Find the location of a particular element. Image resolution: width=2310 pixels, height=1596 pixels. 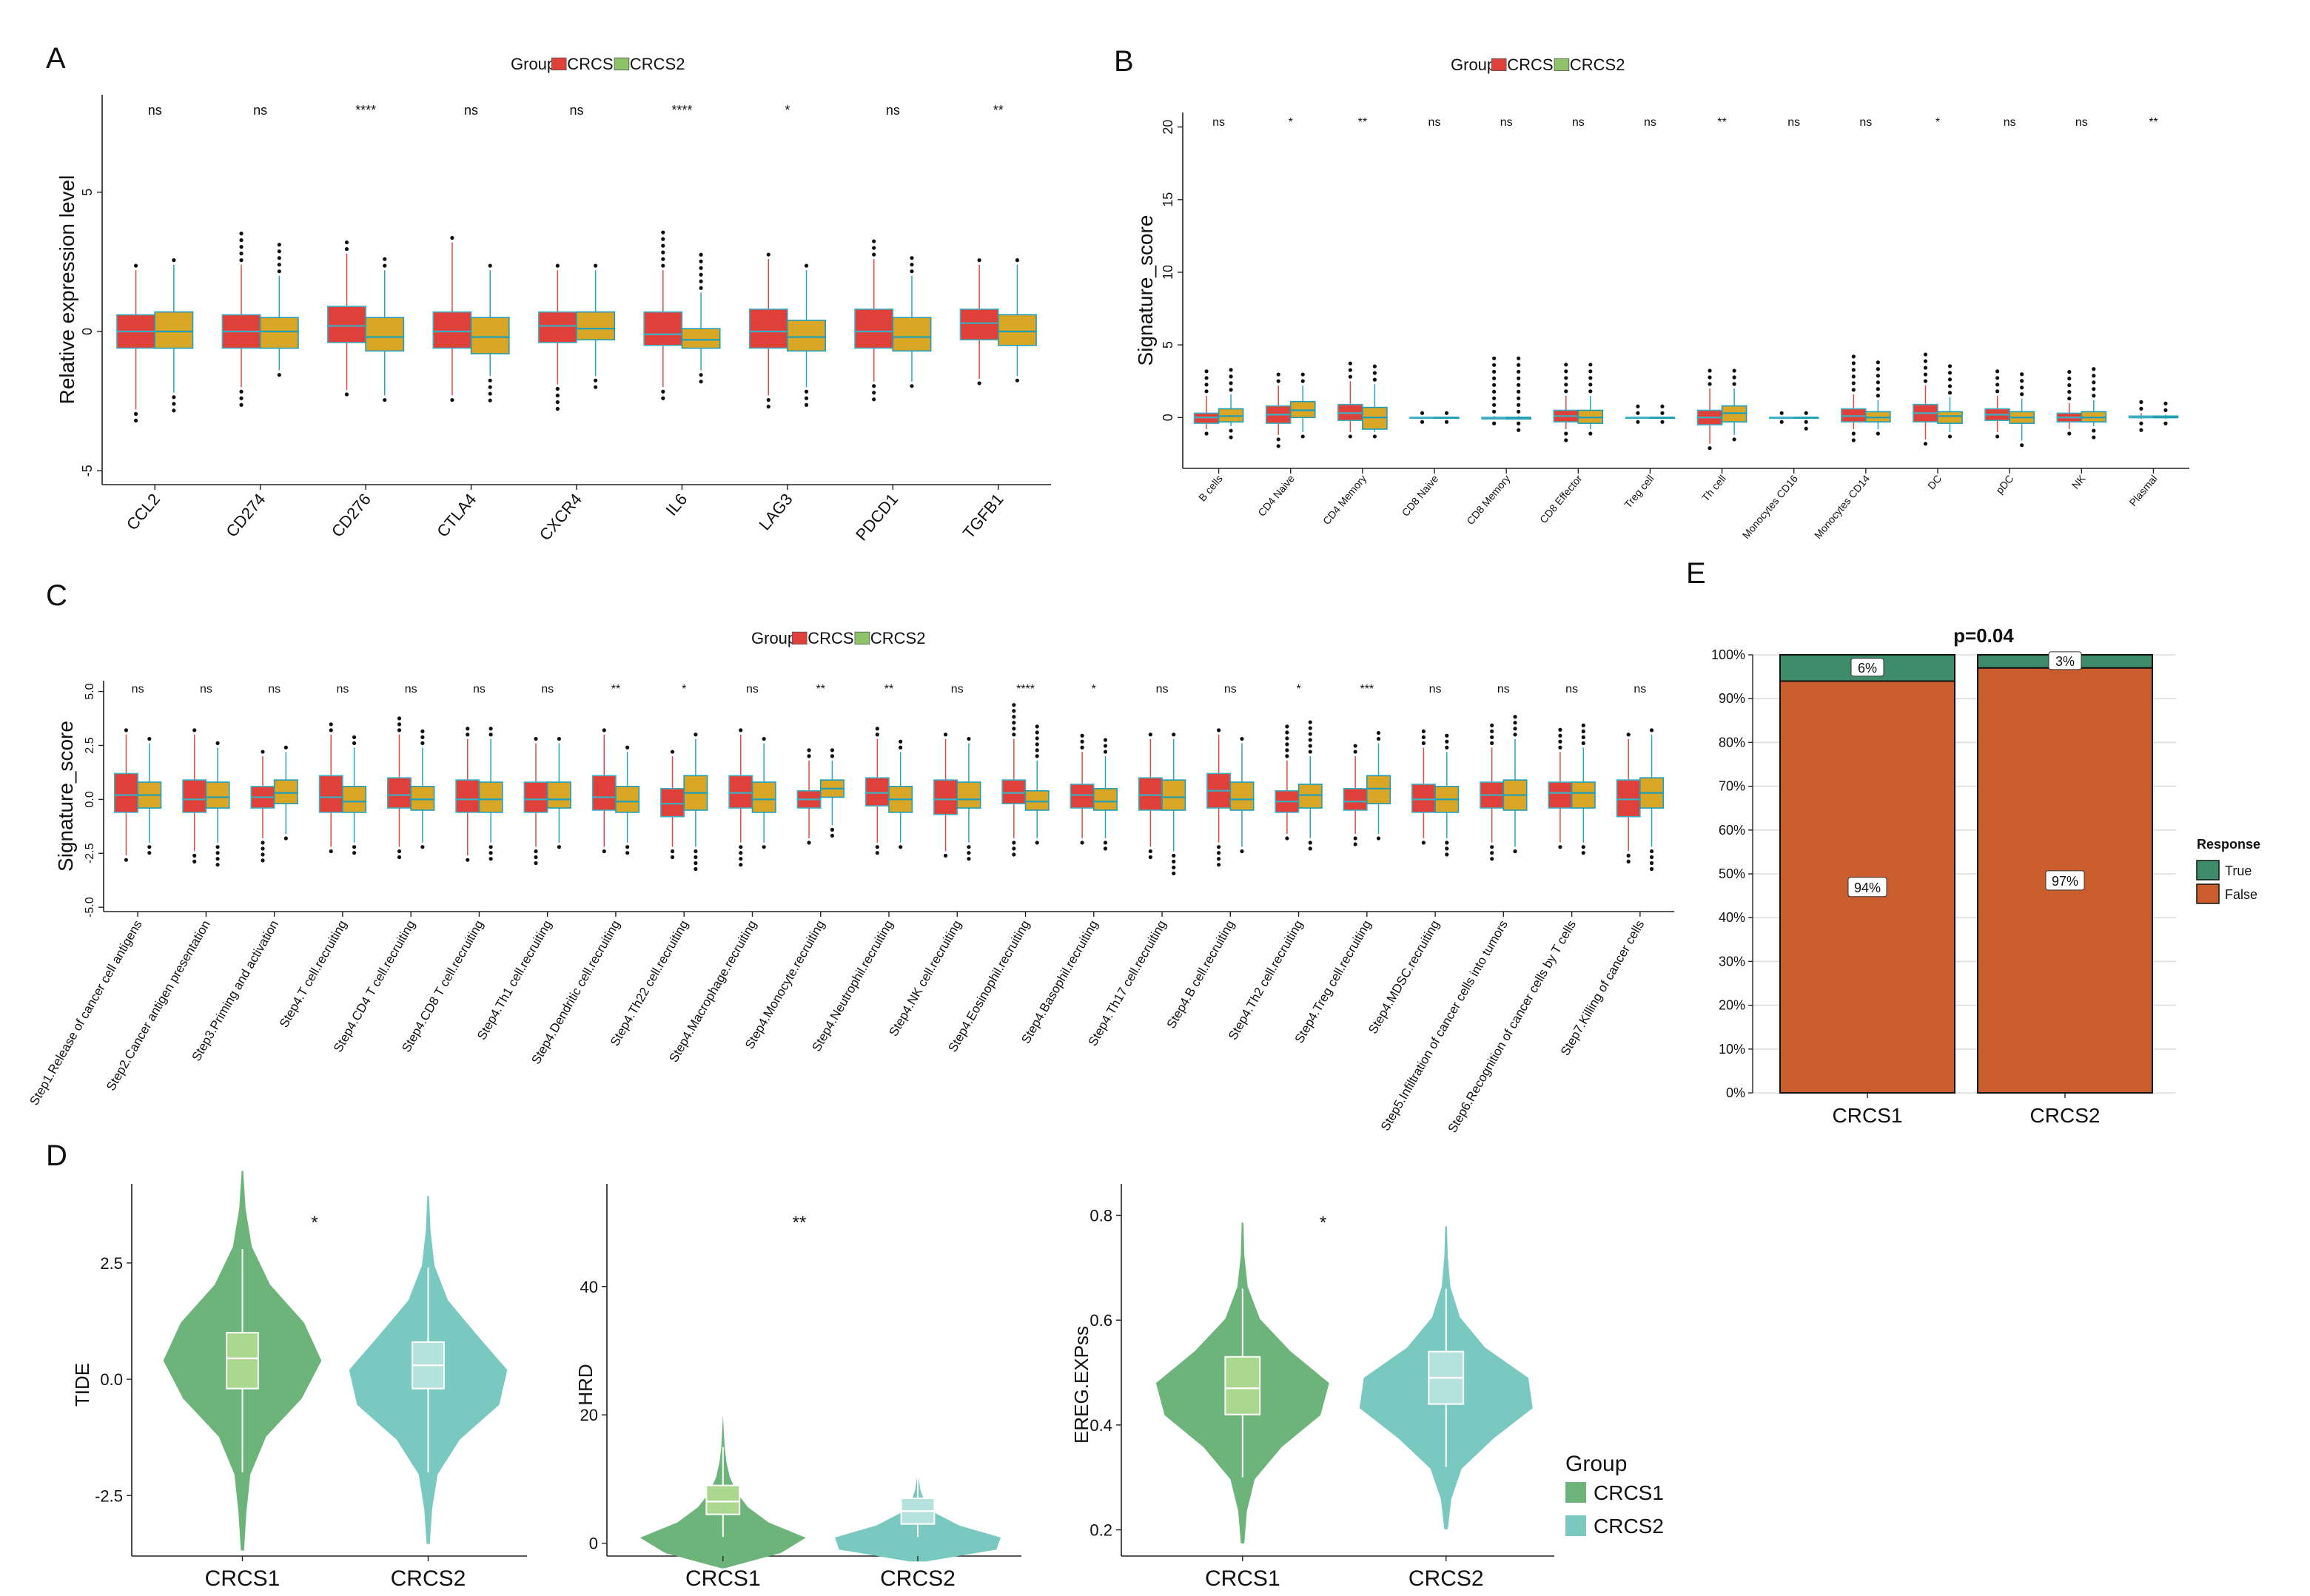

y-tick-label: 0.6 is located at coordinates (1100, 1320).